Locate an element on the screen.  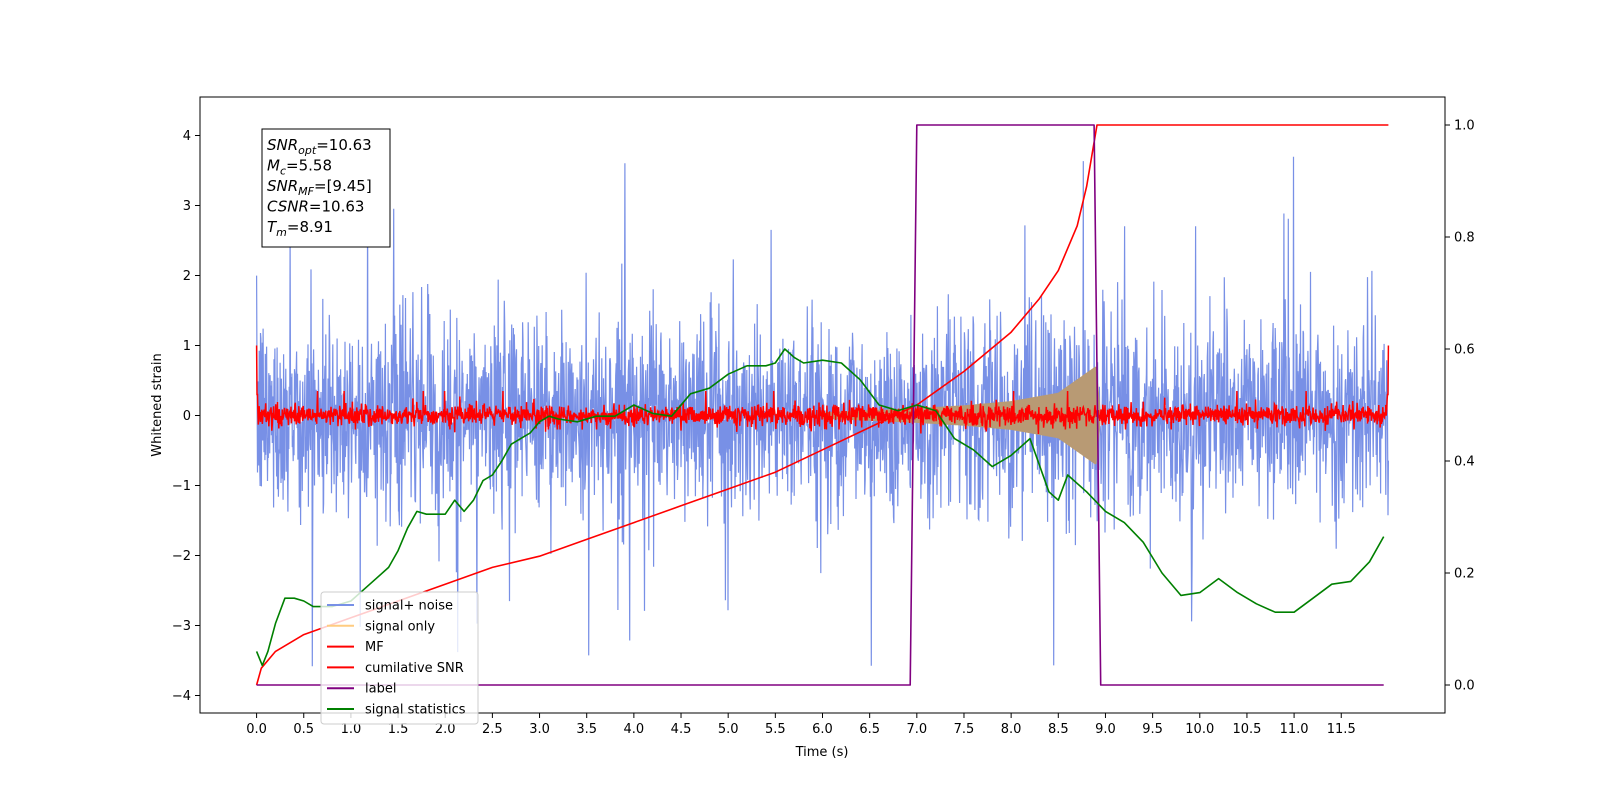
x-tick-label: 4.5 is located at coordinates (681, 729).